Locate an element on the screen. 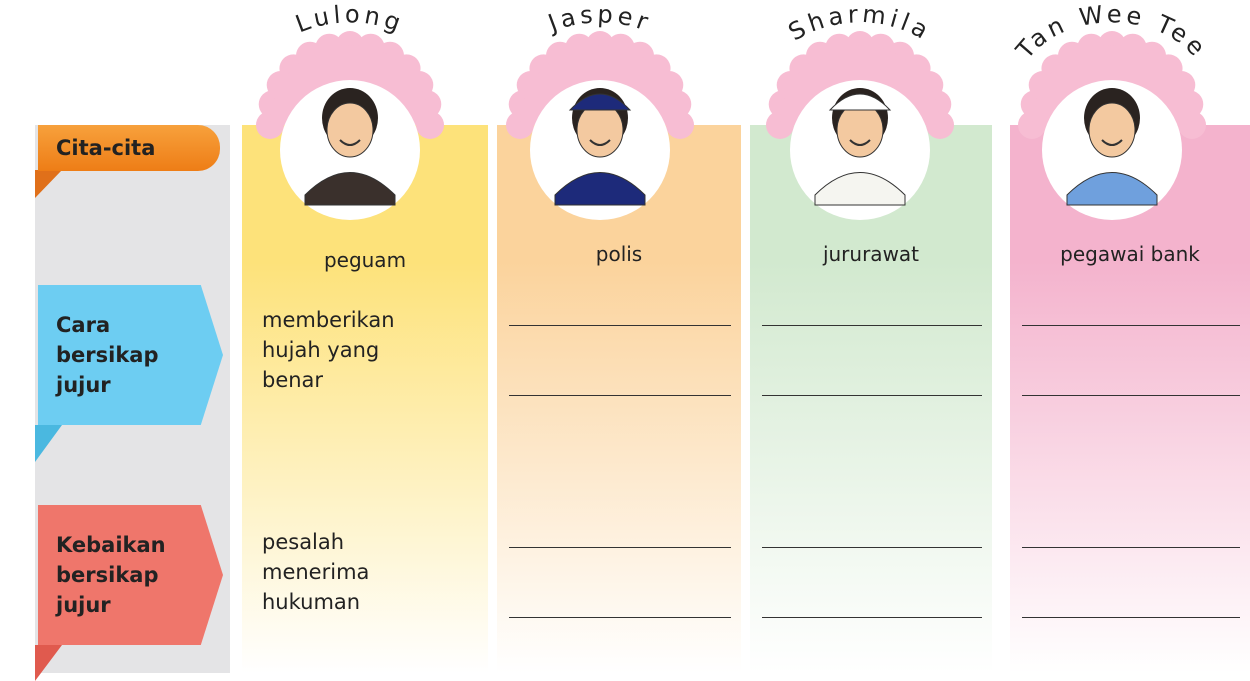 This screenshot has width=1250, height=681. answer-line: memberikan is located at coordinates (328, 320).